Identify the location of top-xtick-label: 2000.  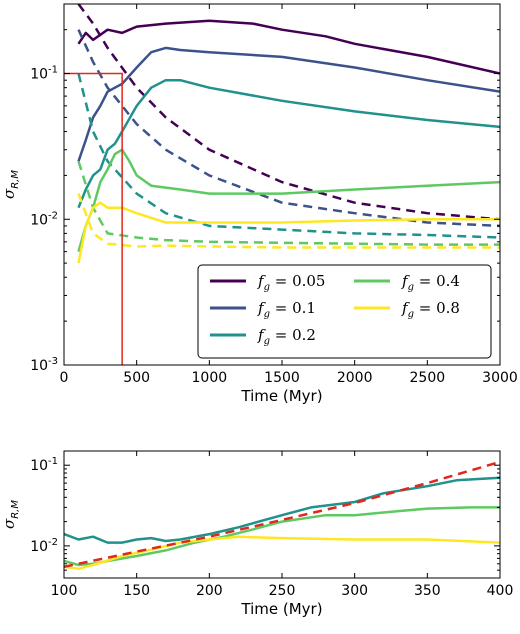
(355, 378).